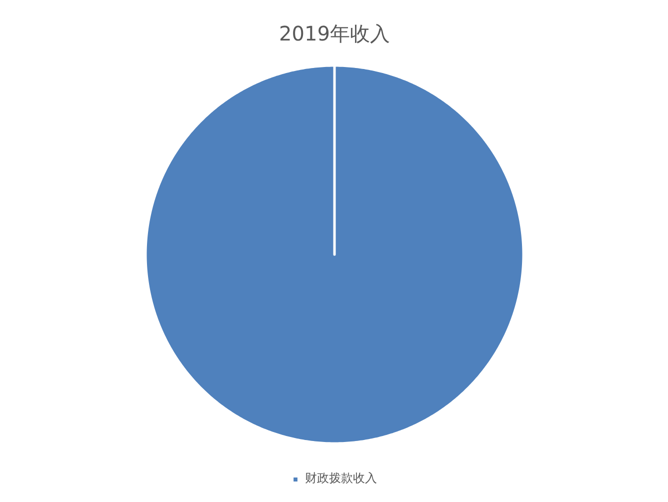 This screenshot has height=502, width=668. What do you see at coordinates (341, 478) in the screenshot?
I see `legend-label: 财政拨款收入` at bounding box center [341, 478].